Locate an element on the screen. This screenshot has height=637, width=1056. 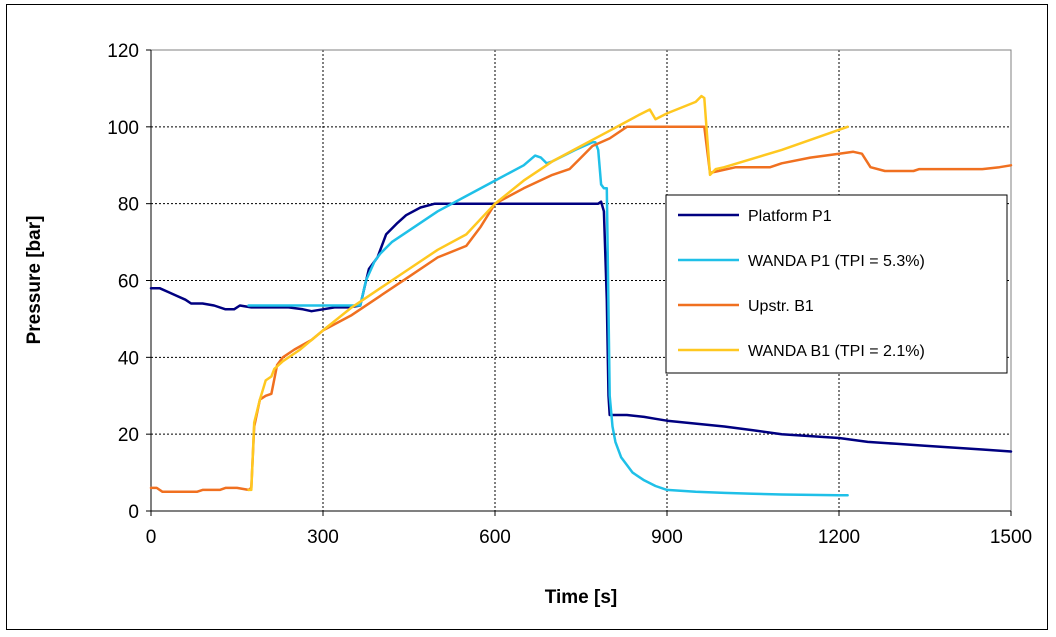
x-axis-title: Time [s] is located at coordinates (581, 597).